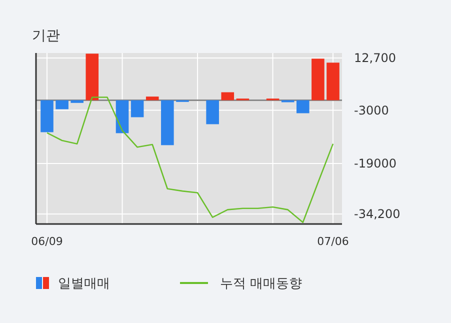 The width and height of the screenshot is (451, 323). Describe the element at coordinates (84, 284) in the screenshot. I see `legend-label: 일별매매` at that location.